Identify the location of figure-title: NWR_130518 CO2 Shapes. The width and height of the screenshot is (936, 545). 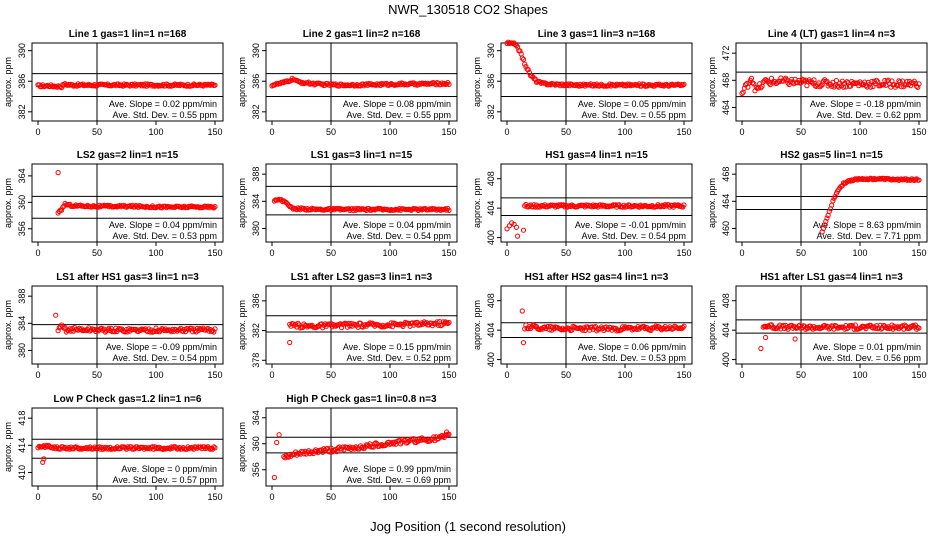
(468, 9).